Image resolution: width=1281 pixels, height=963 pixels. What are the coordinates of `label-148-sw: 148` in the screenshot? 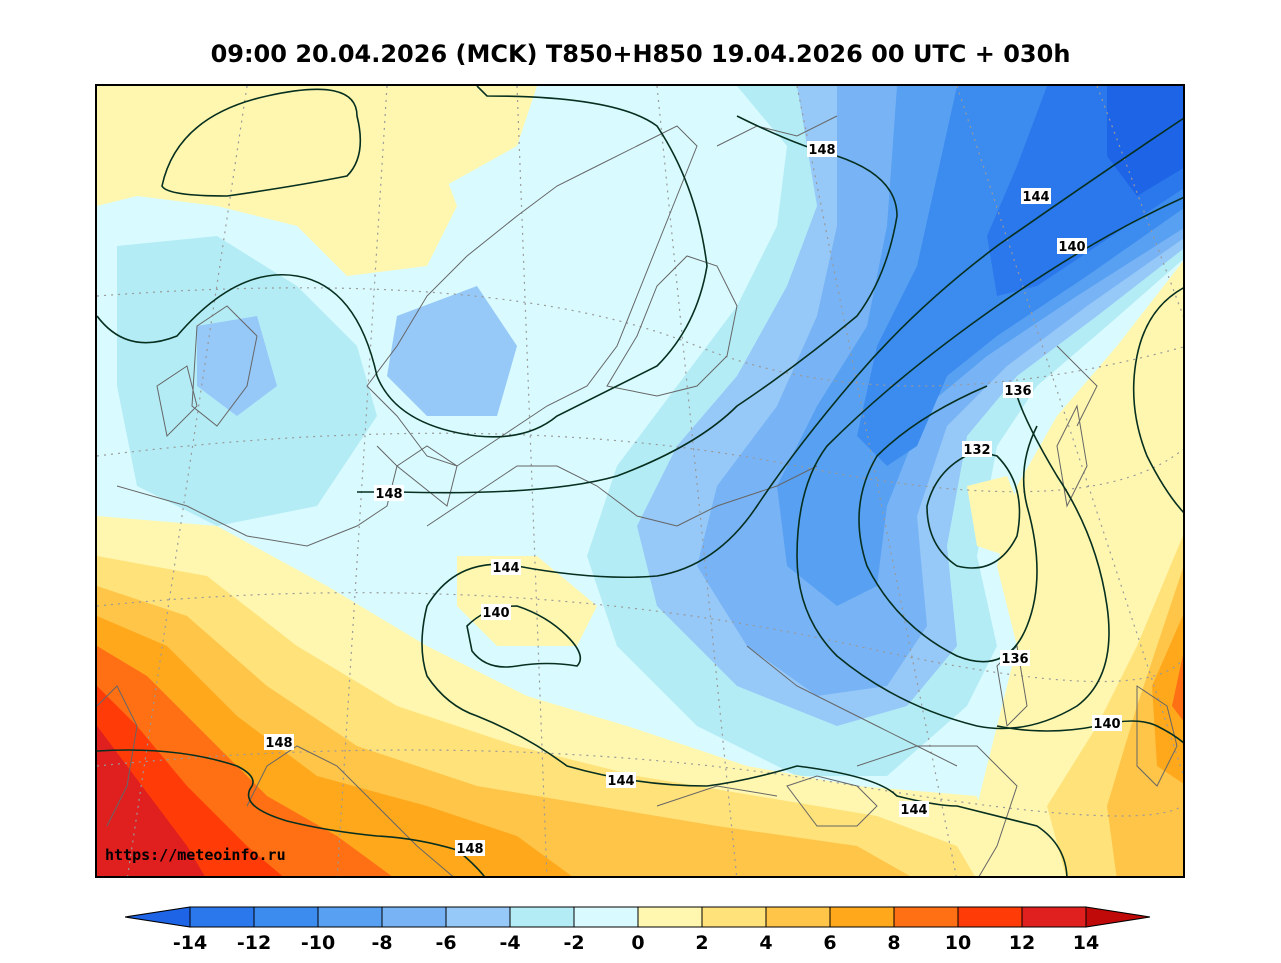 It's located at (278, 743).